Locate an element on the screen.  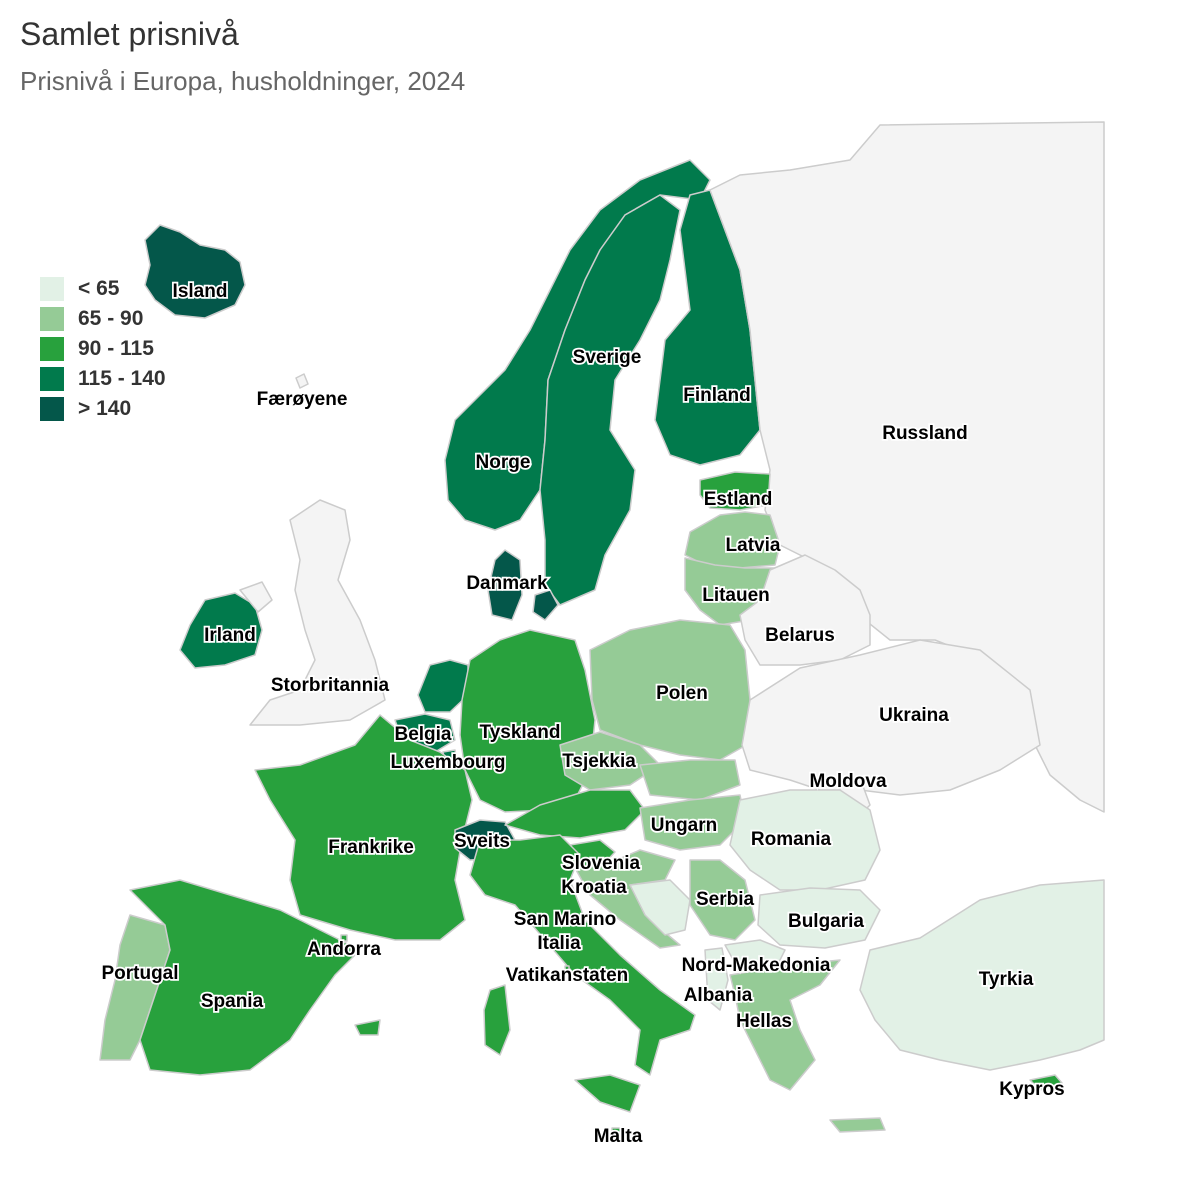
country-shape-bulgaria is located at coordinates (819, 918).